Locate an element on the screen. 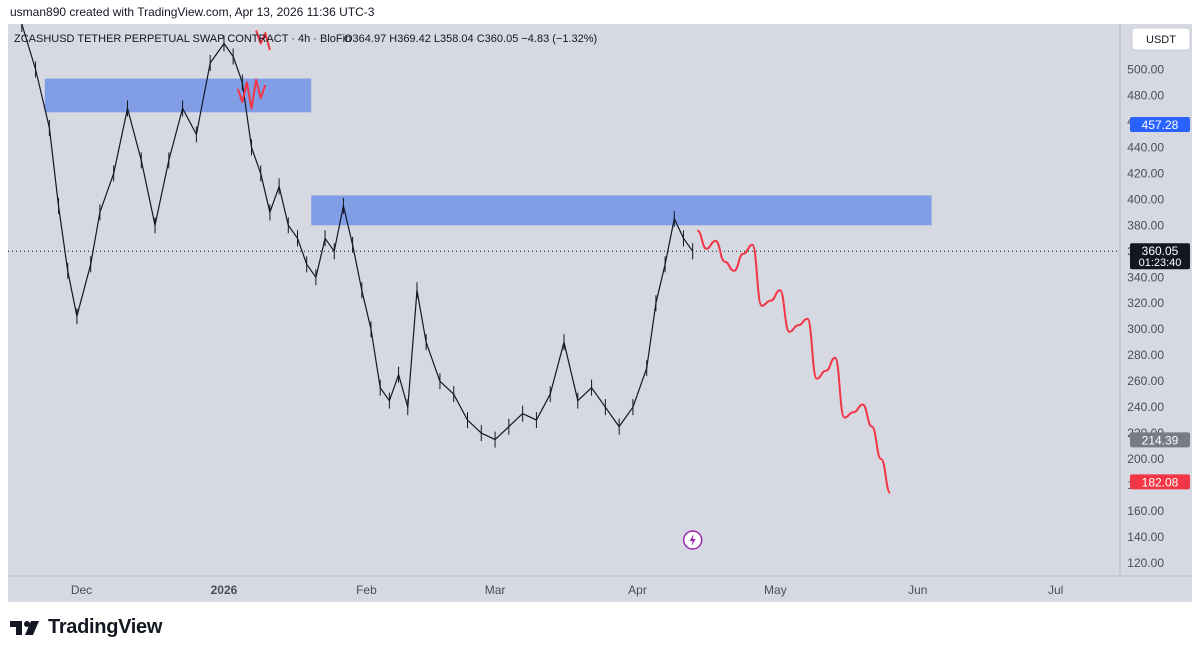 This screenshot has height=655, width=1200. tradingview-wordmark: TradingView is located at coordinates (105, 627).